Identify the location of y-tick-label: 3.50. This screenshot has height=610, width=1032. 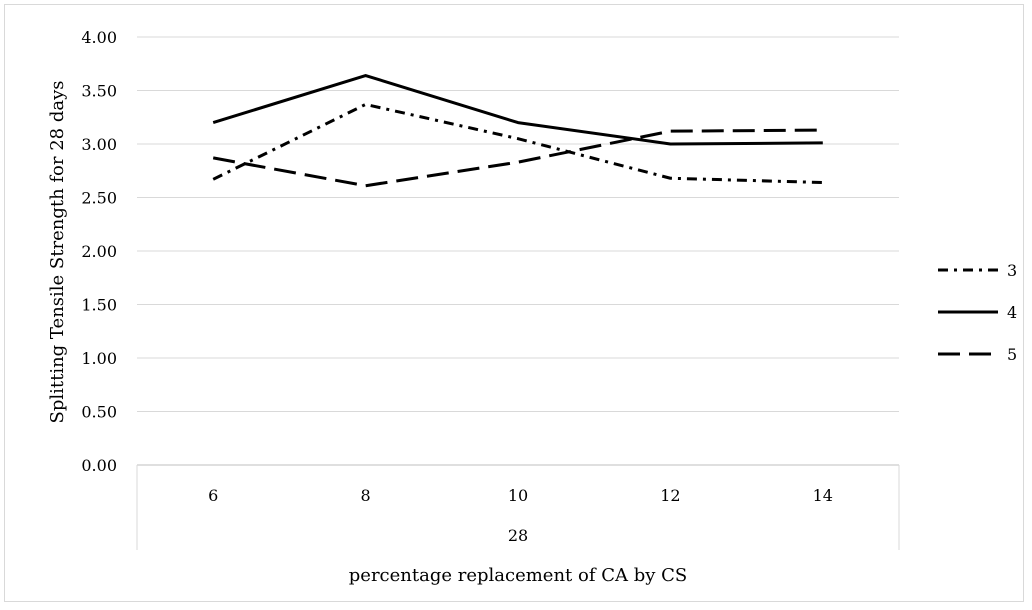
(99, 91).